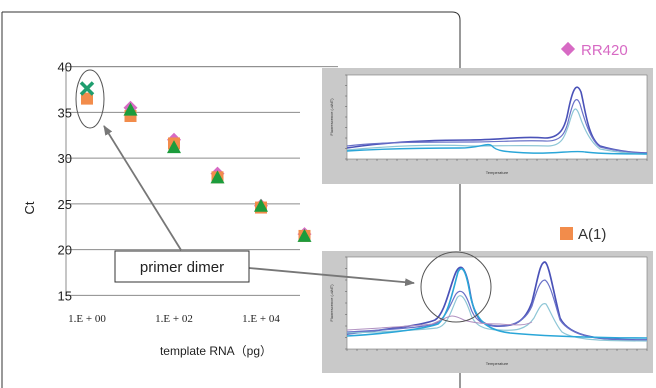 The height and width of the screenshot is (388, 656). What do you see at coordinates (87, 88) in the screenshot?
I see `data-point-x` at bounding box center [87, 88].